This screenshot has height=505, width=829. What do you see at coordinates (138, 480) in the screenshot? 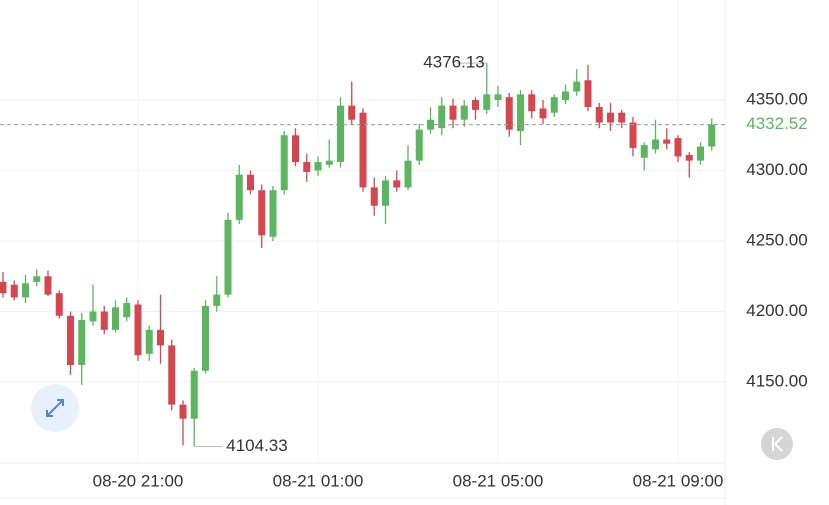
I see `x-tick-label: 08-20 21:00` at bounding box center [138, 480].